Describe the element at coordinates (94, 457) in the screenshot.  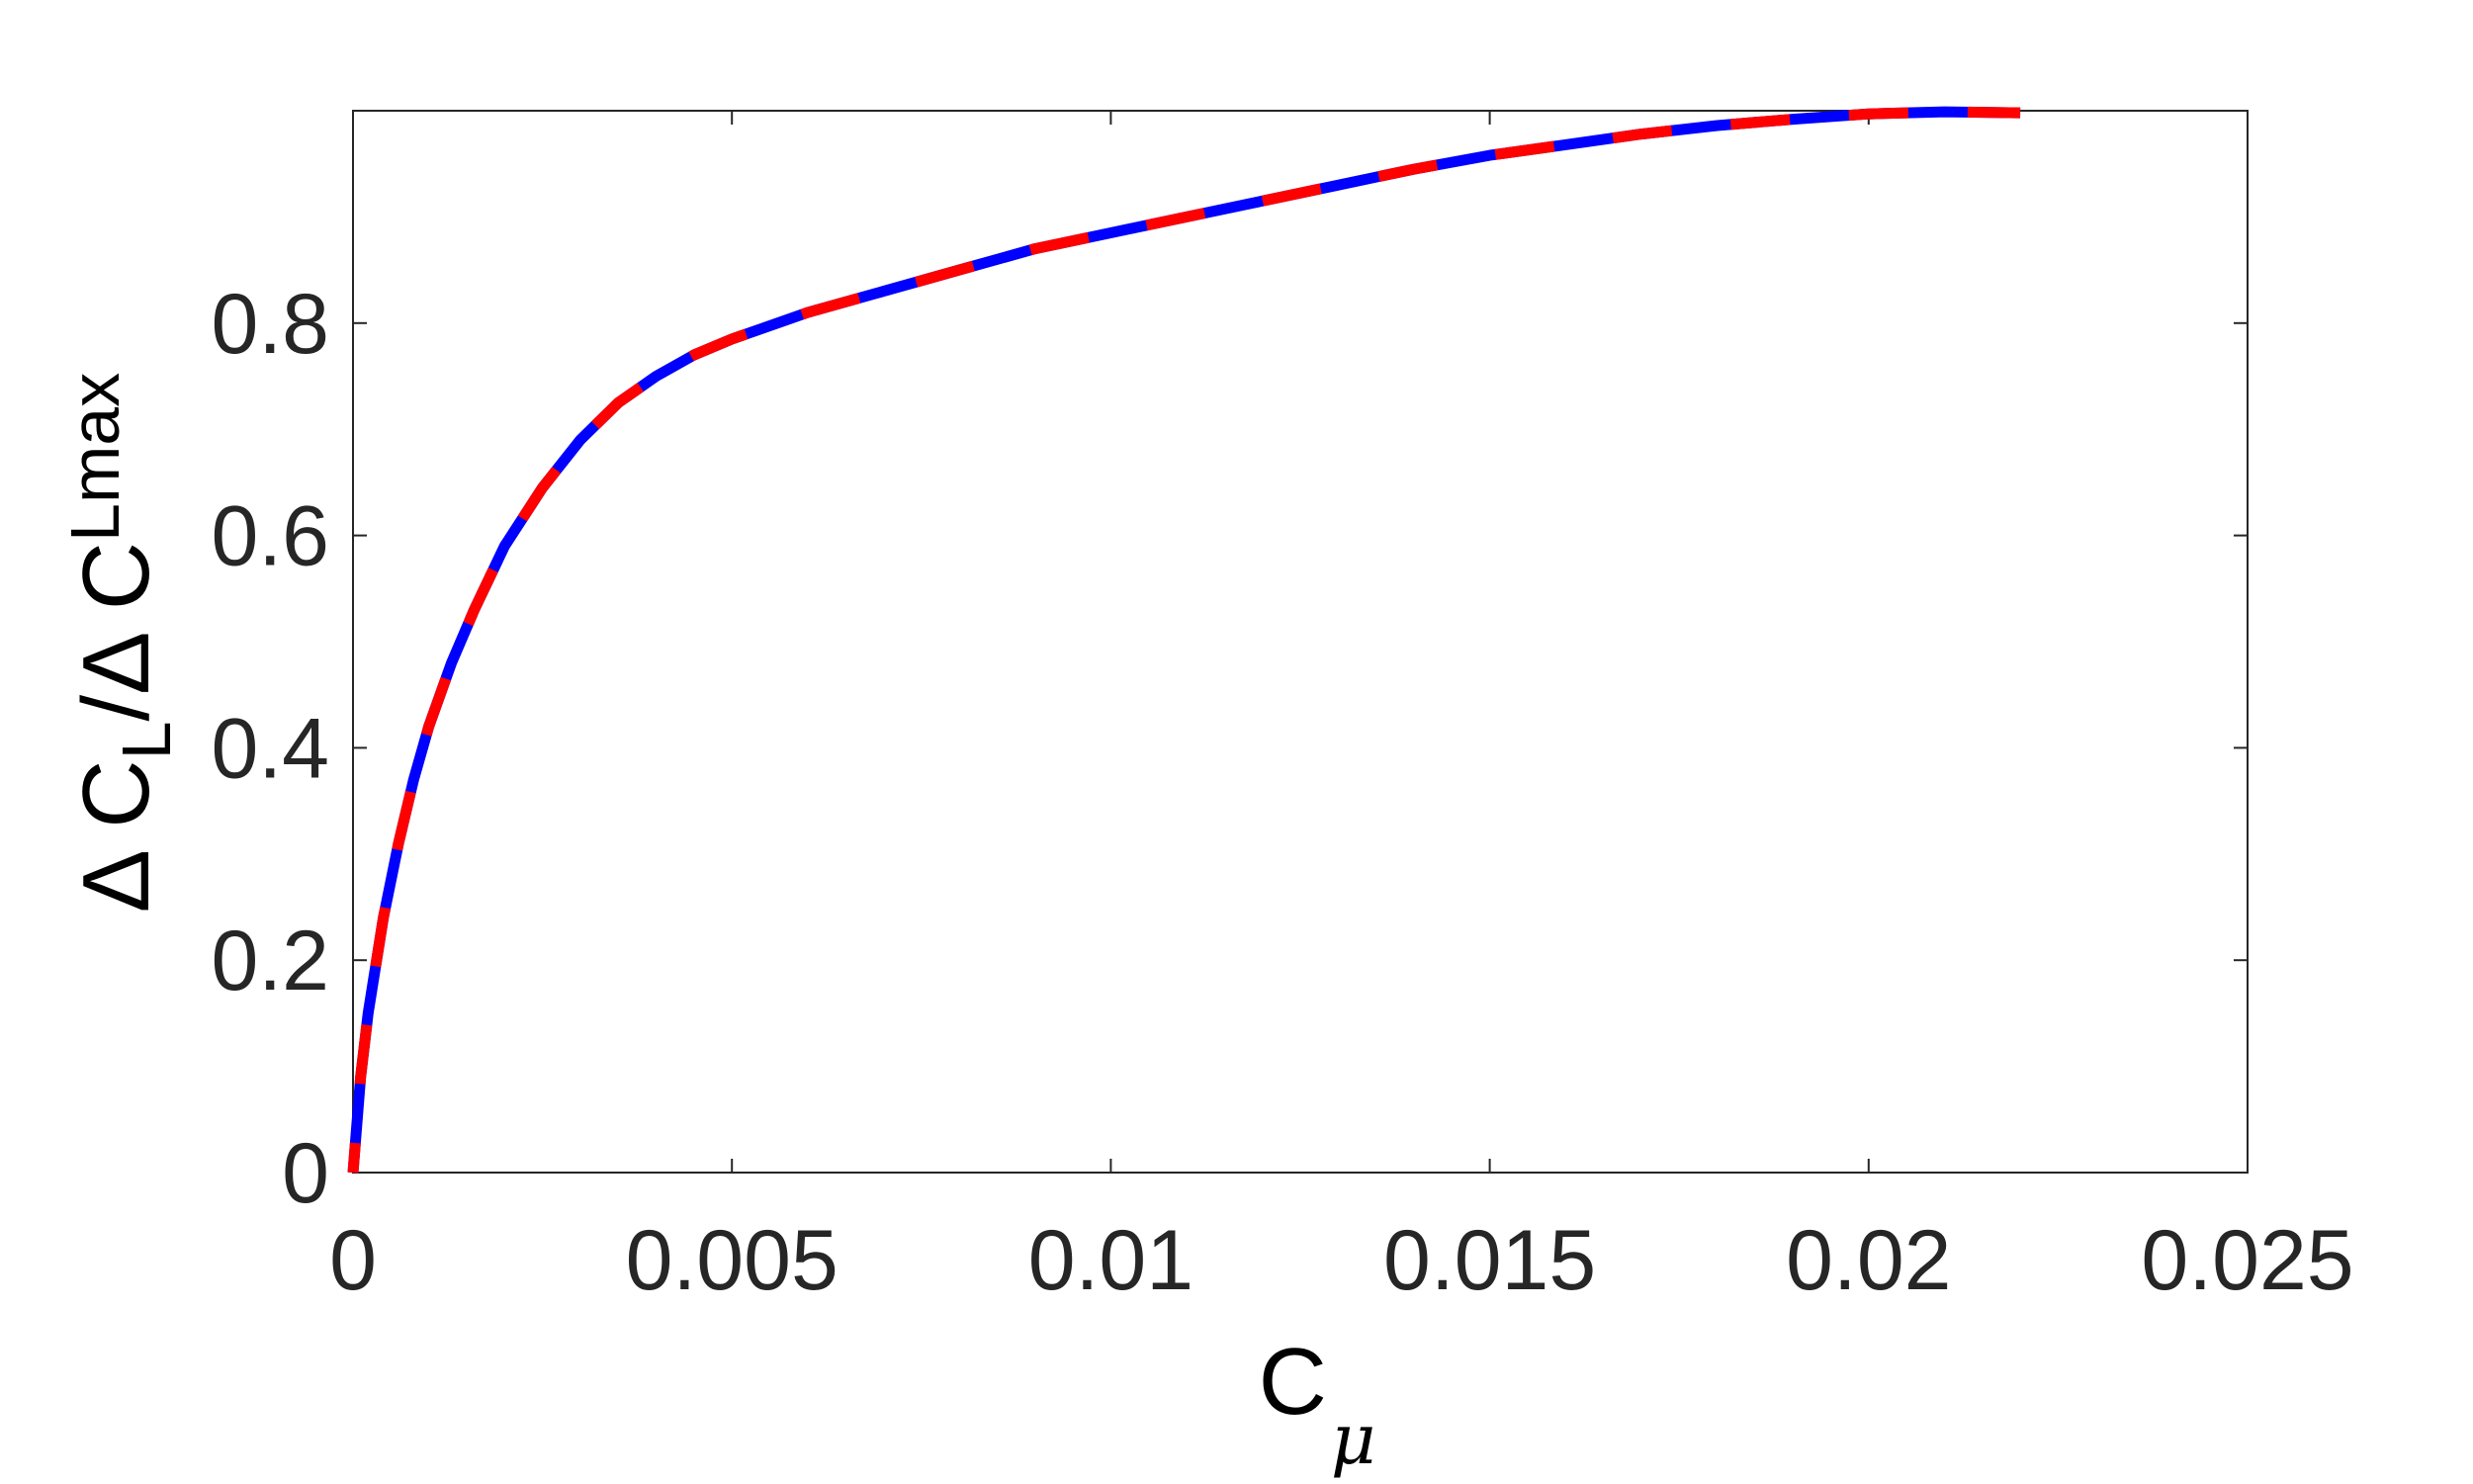
I see `y-axis-label-sub2: Lmax` at that location.